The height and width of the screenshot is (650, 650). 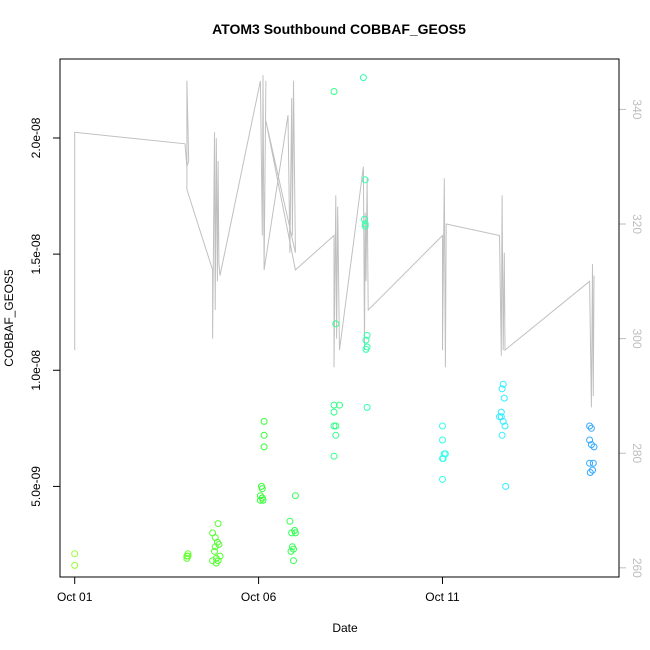 What do you see at coordinates (637, 109) in the screenshot?
I see `y-right-tick-label: 340` at bounding box center [637, 109].